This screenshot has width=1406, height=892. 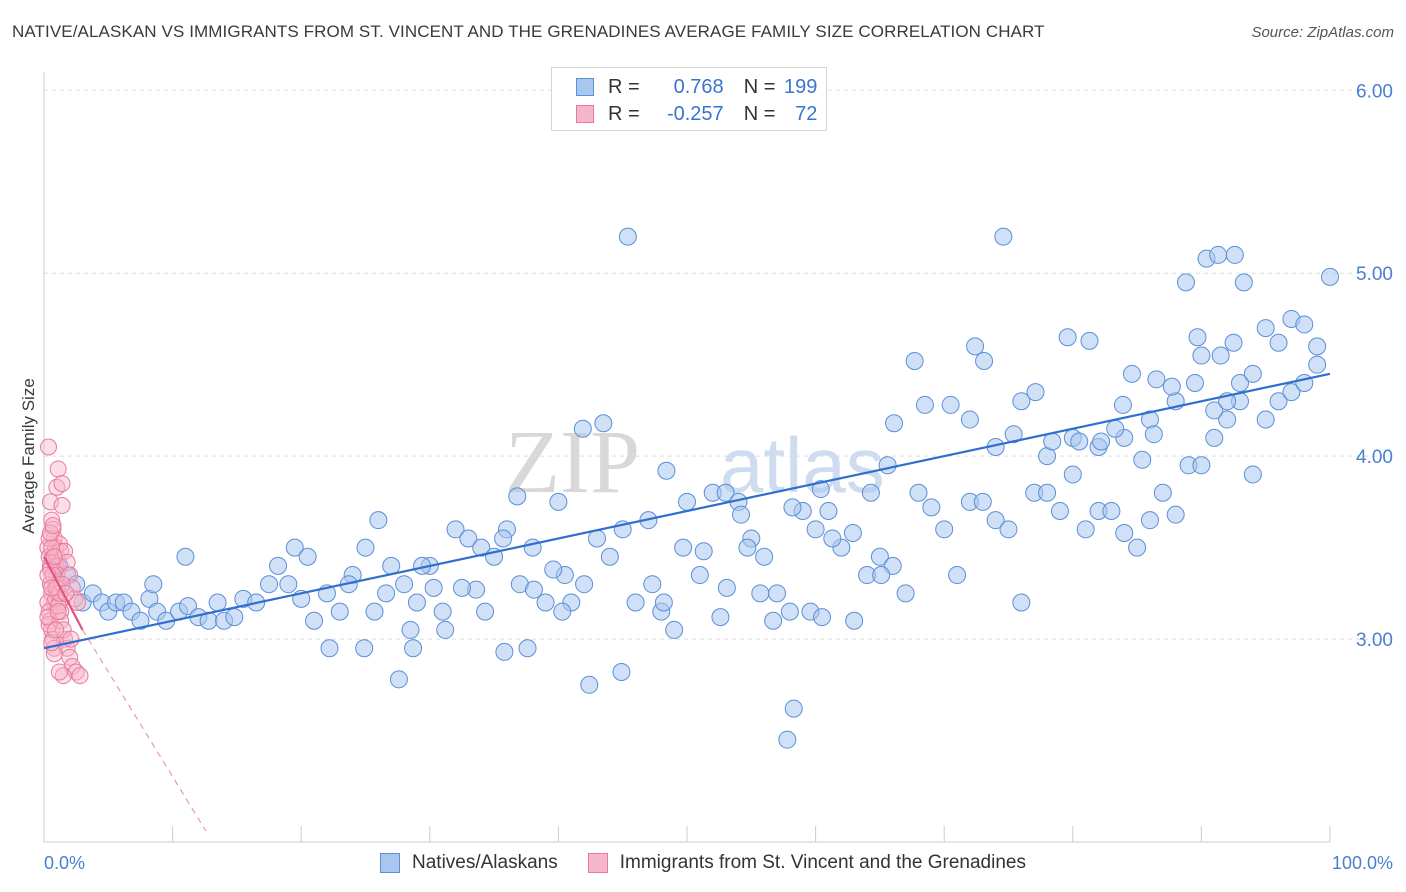 What do you see at coordinates (695, 462) in the screenshot?
I see `watermark: ZIP atlas` at bounding box center [695, 462].